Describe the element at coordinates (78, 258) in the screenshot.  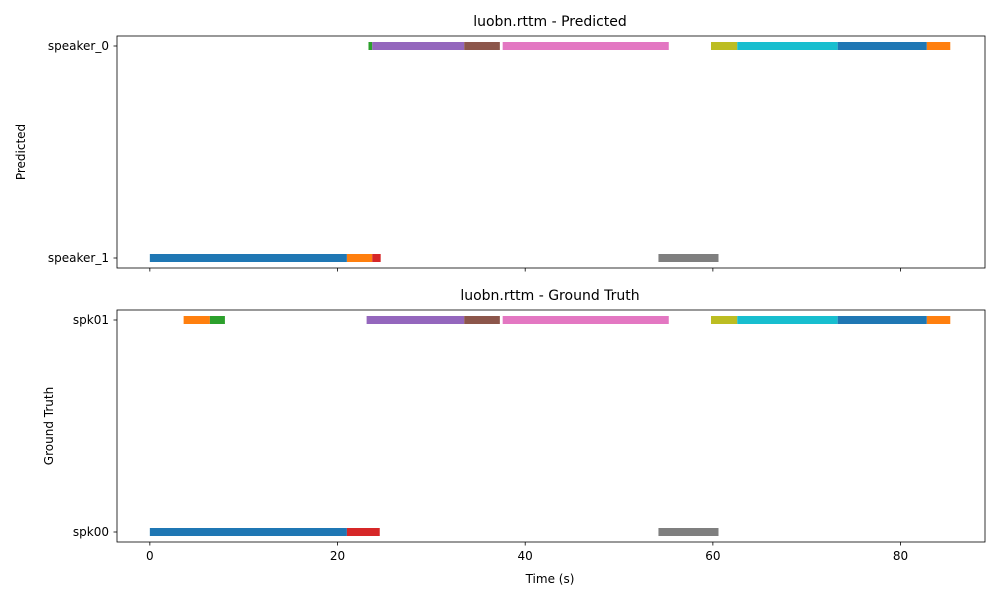
I see `predicted-ytick-label-speaker-1: speaker_1` at that location.